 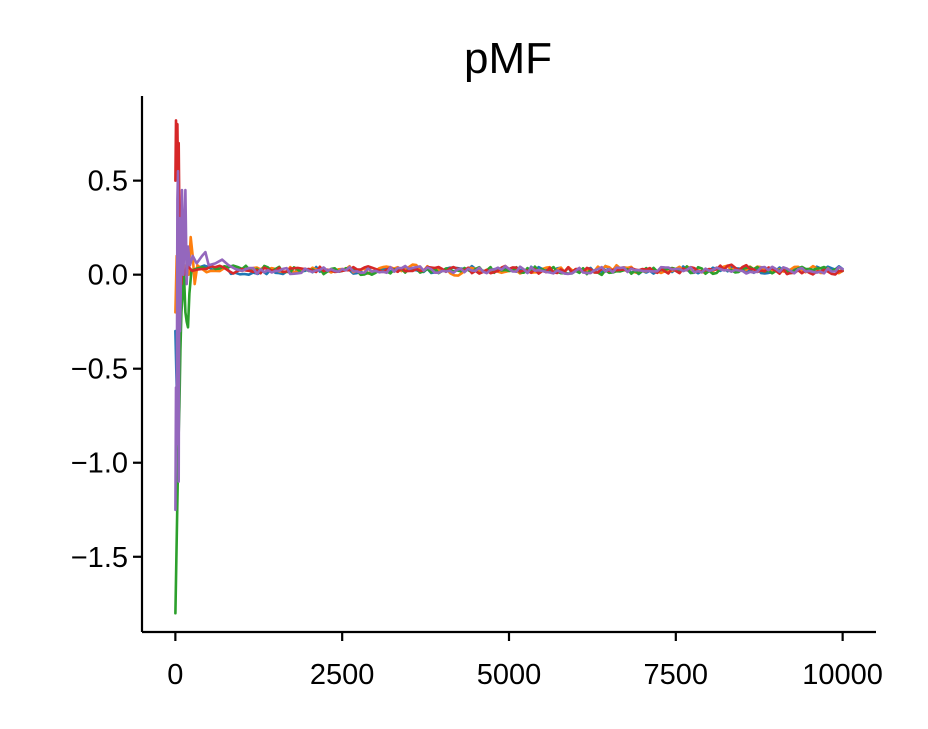 I want to click on x-tick-label: 5000, so click(x=509, y=675).